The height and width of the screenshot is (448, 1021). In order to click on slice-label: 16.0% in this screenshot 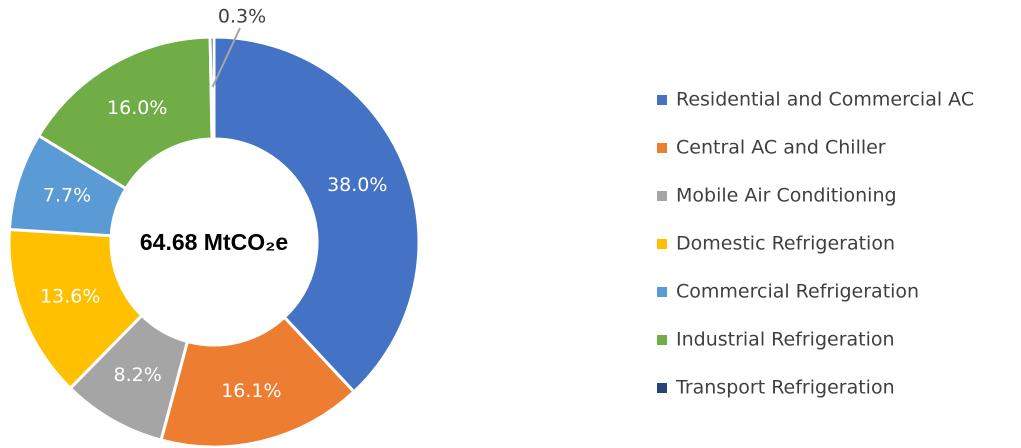, I will do `click(137, 108)`.